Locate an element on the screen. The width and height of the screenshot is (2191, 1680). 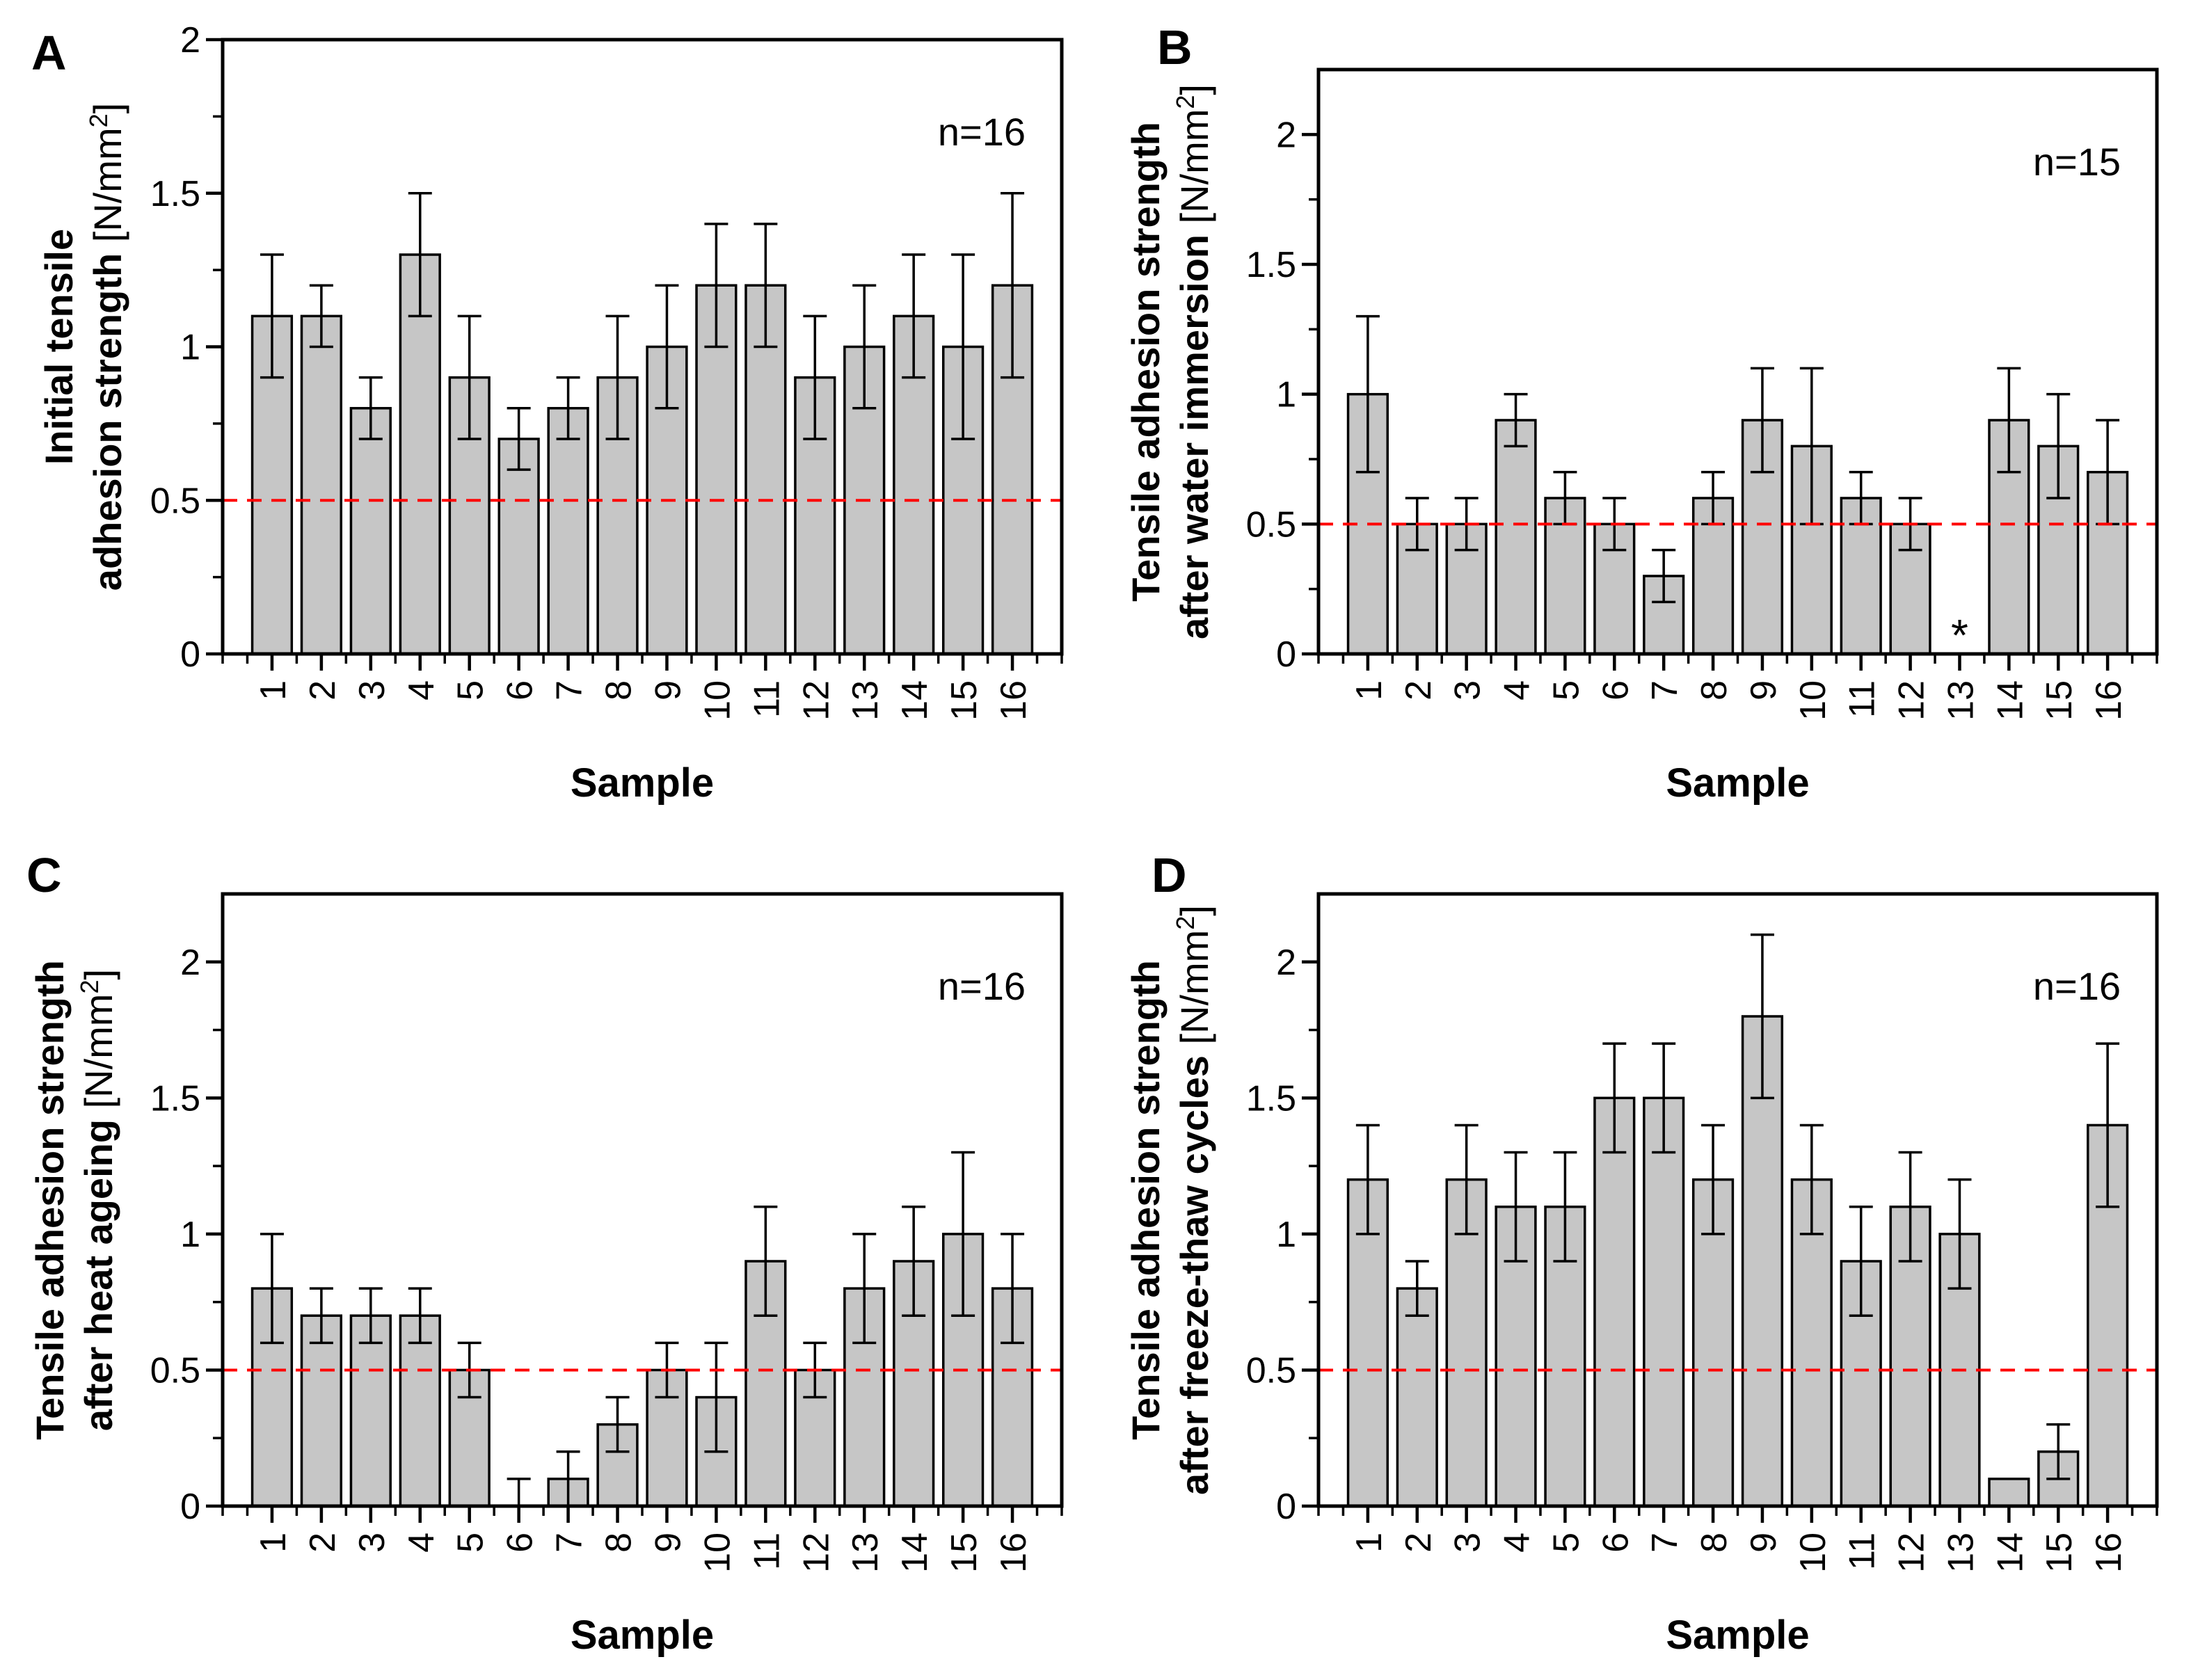
panel-letter-label: A is located at coordinates (49, 53).